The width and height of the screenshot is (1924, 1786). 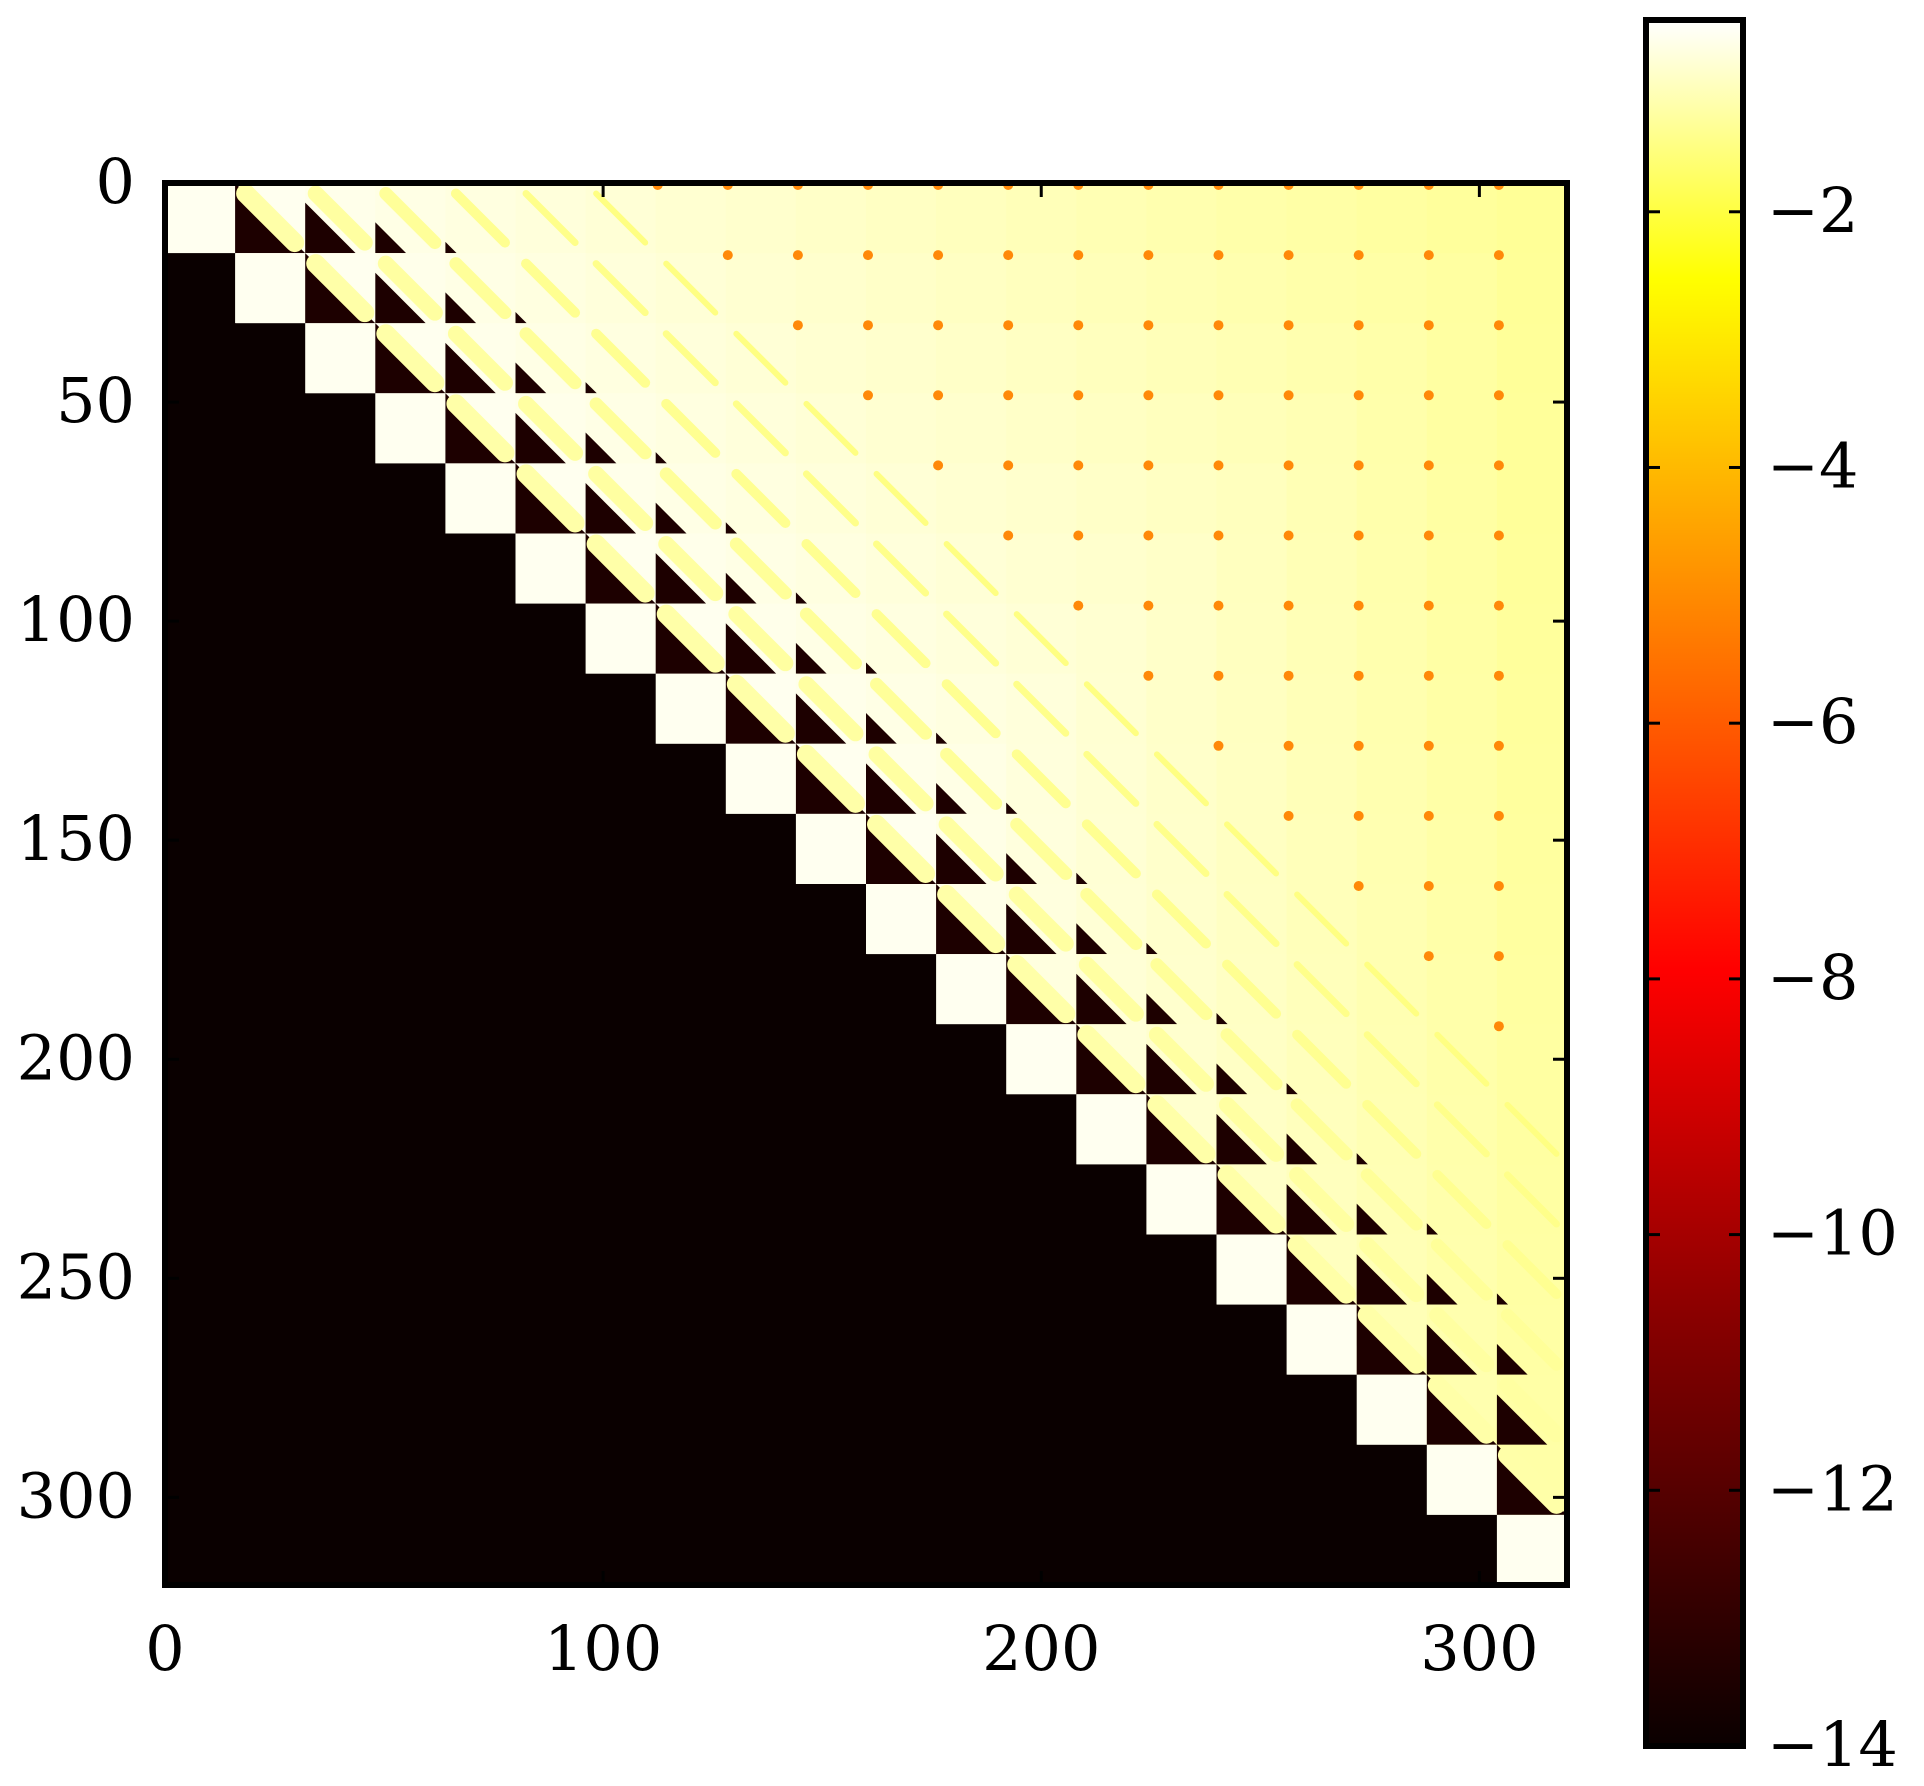 I want to click on y-tick-label: 50, so click(x=95, y=400).